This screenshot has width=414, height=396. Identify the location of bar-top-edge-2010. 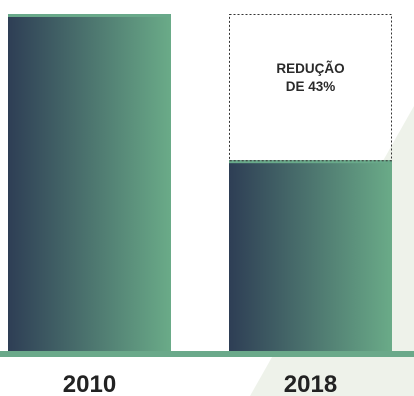
(89, 15).